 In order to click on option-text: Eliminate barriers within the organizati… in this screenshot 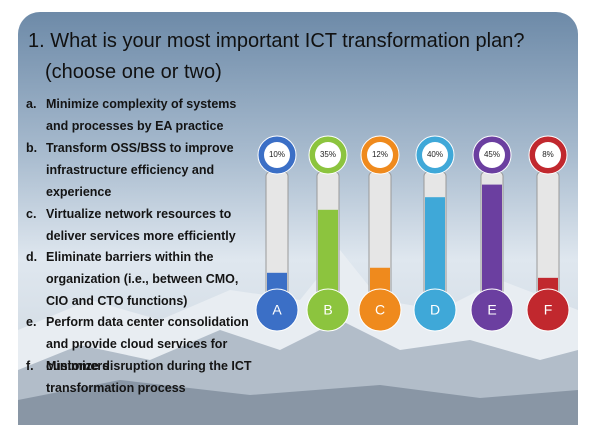, I will do `click(142, 279)`.